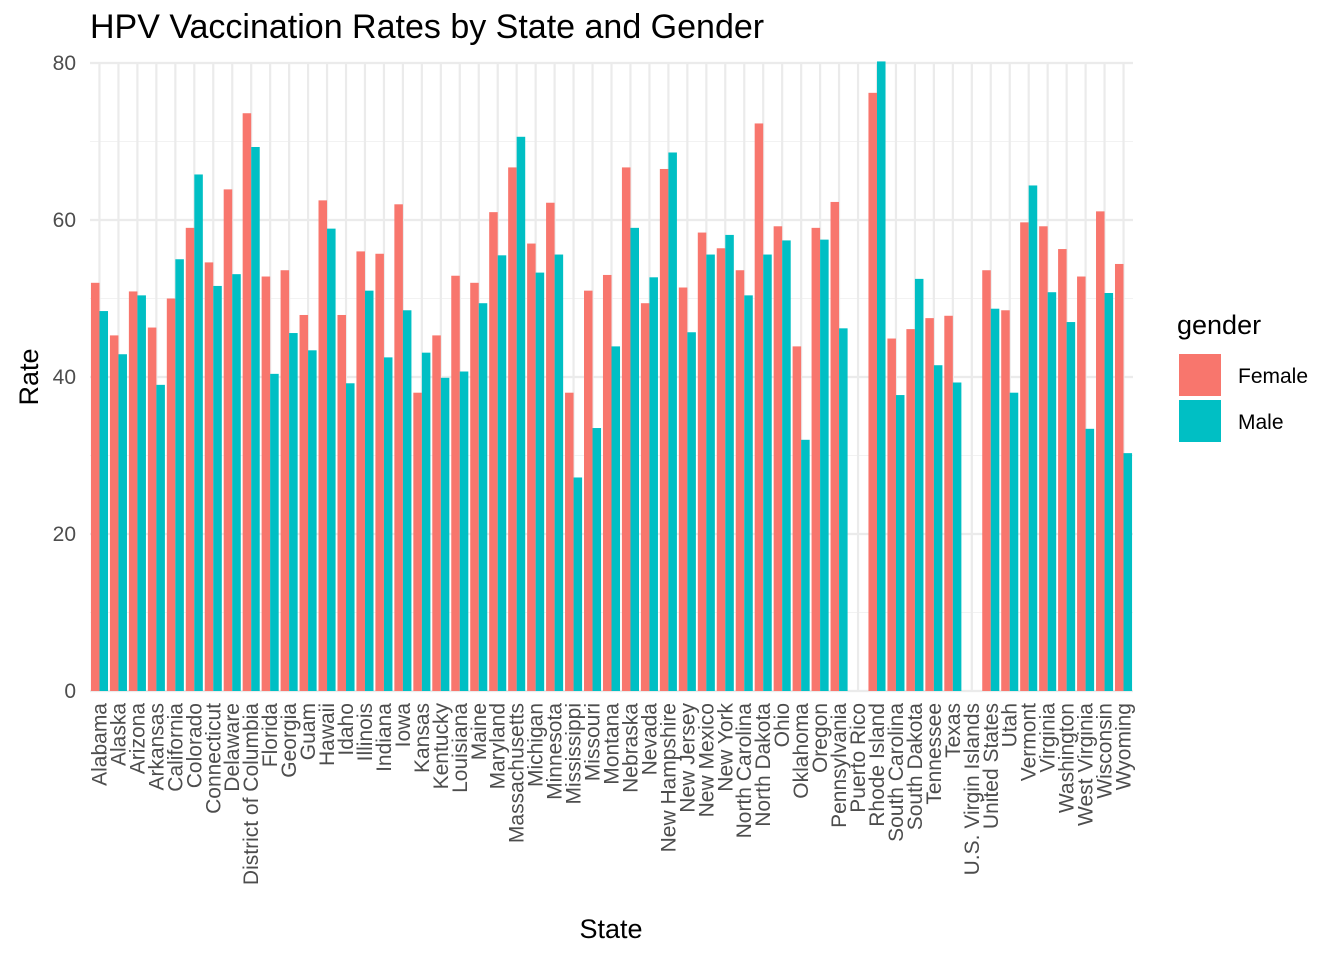 This screenshot has height=960, width=1344. What do you see at coordinates (350, 537) in the screenshot?
I see `bar-idaho-male` at bounding box center [350, 537].